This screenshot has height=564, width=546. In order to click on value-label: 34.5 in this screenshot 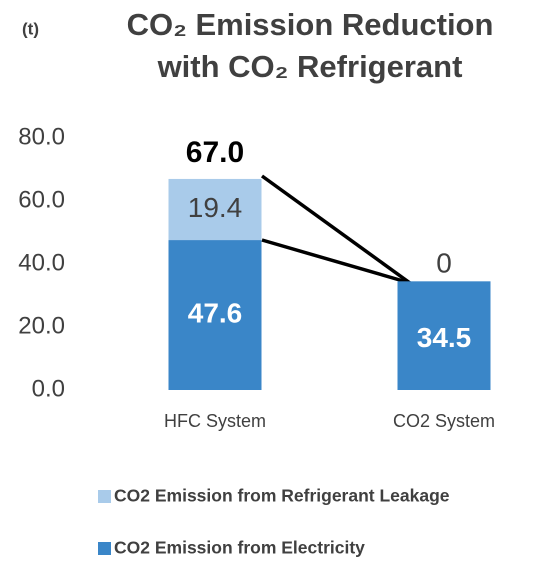, I will do `click(444, 337)`.